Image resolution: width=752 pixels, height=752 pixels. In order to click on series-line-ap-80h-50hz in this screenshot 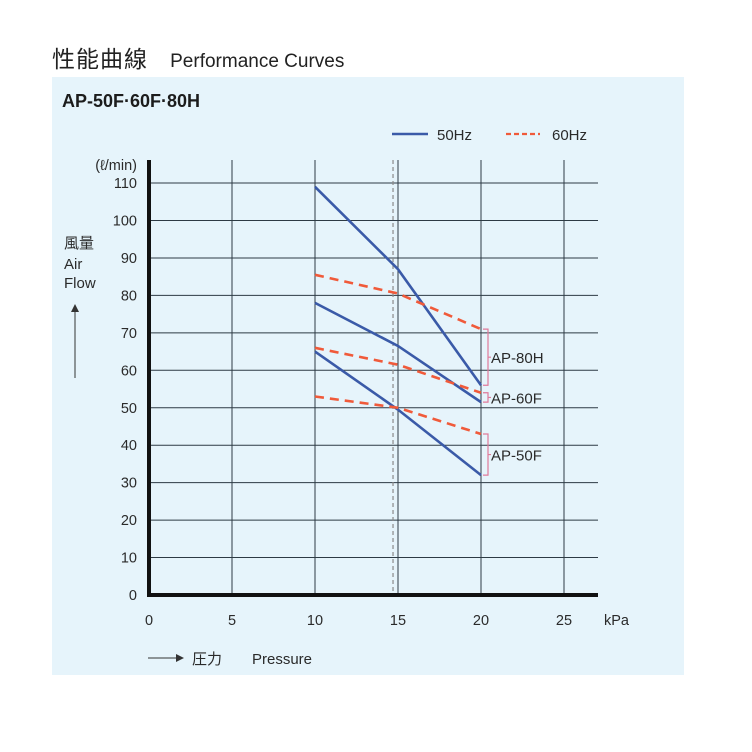, I will do `click(398, 286)`.